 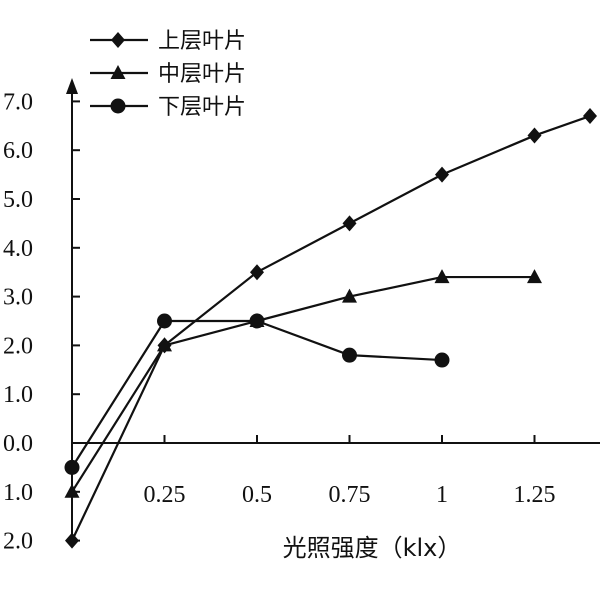 What do you see at coordinates (535, 495) in the screenshot?
I see `x-tick-label: 1.25` at bounding box center [535, 495].